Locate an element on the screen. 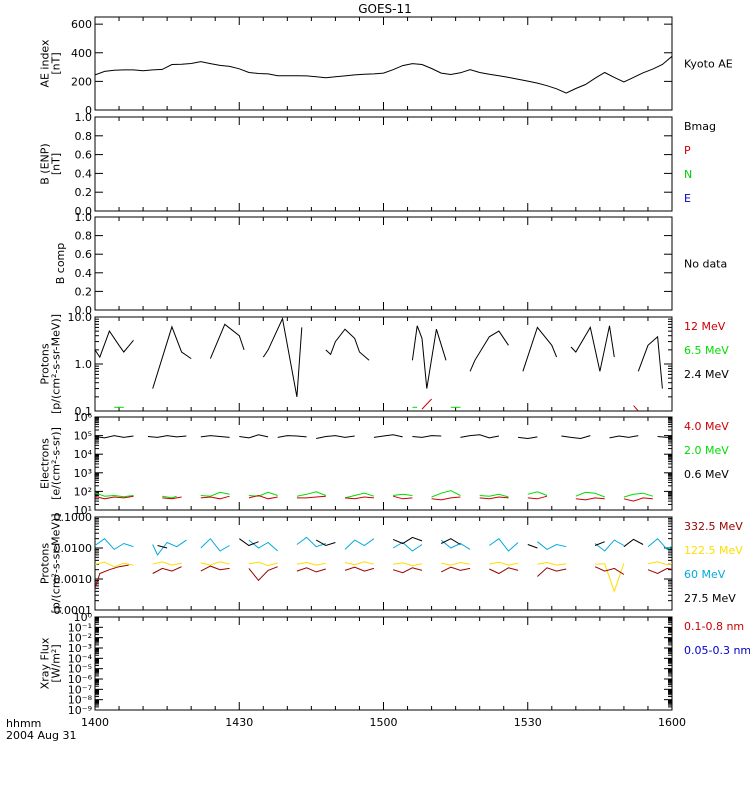 The width and height of the screenshot is (750, 800). y-tick-label: 0.8 is located at coordinates (84, 236).